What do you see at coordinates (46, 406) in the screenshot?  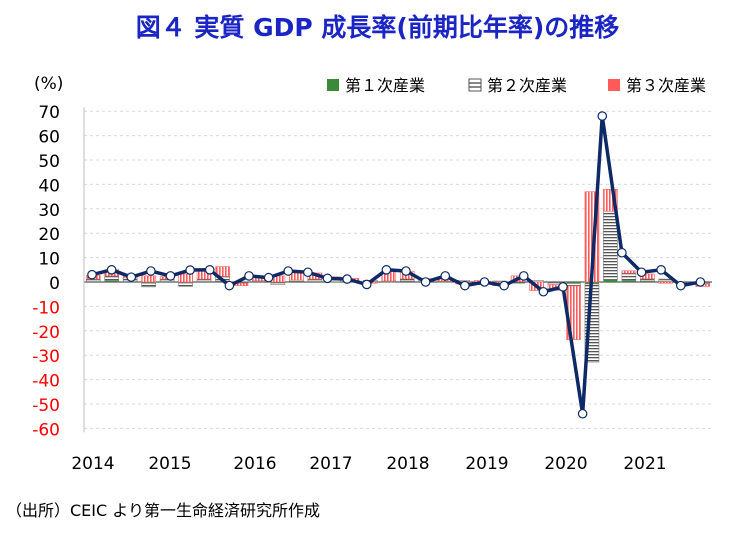 I see `y-tick-label: -50` at bounding box center [46, 406].